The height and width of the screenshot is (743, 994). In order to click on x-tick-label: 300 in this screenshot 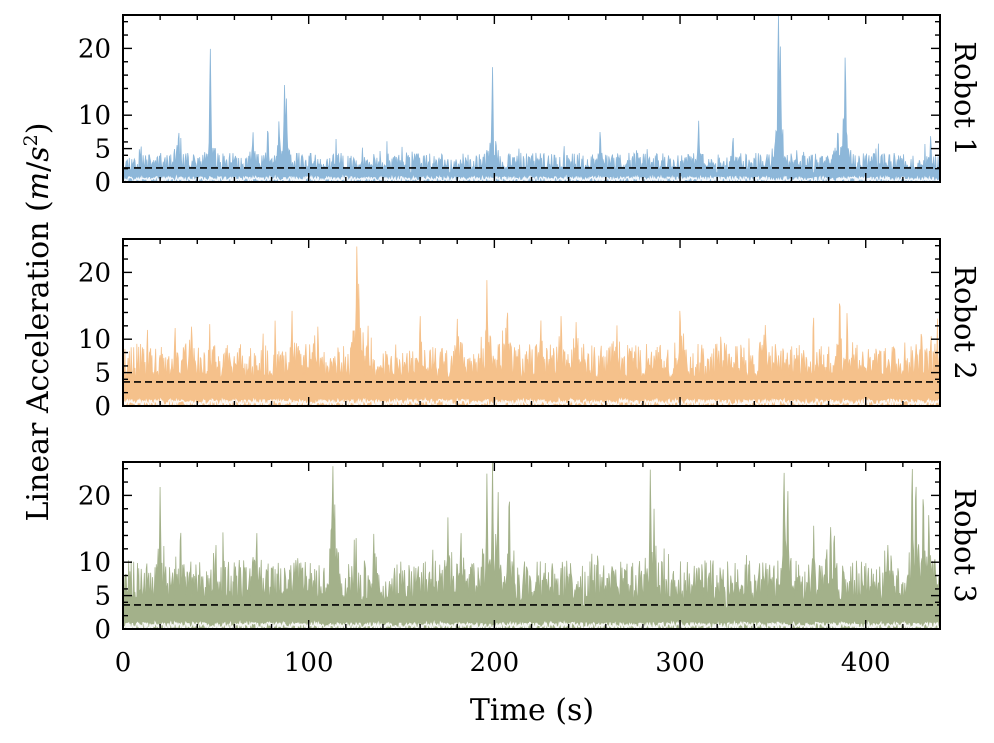, I will do `click(680, 663)`.